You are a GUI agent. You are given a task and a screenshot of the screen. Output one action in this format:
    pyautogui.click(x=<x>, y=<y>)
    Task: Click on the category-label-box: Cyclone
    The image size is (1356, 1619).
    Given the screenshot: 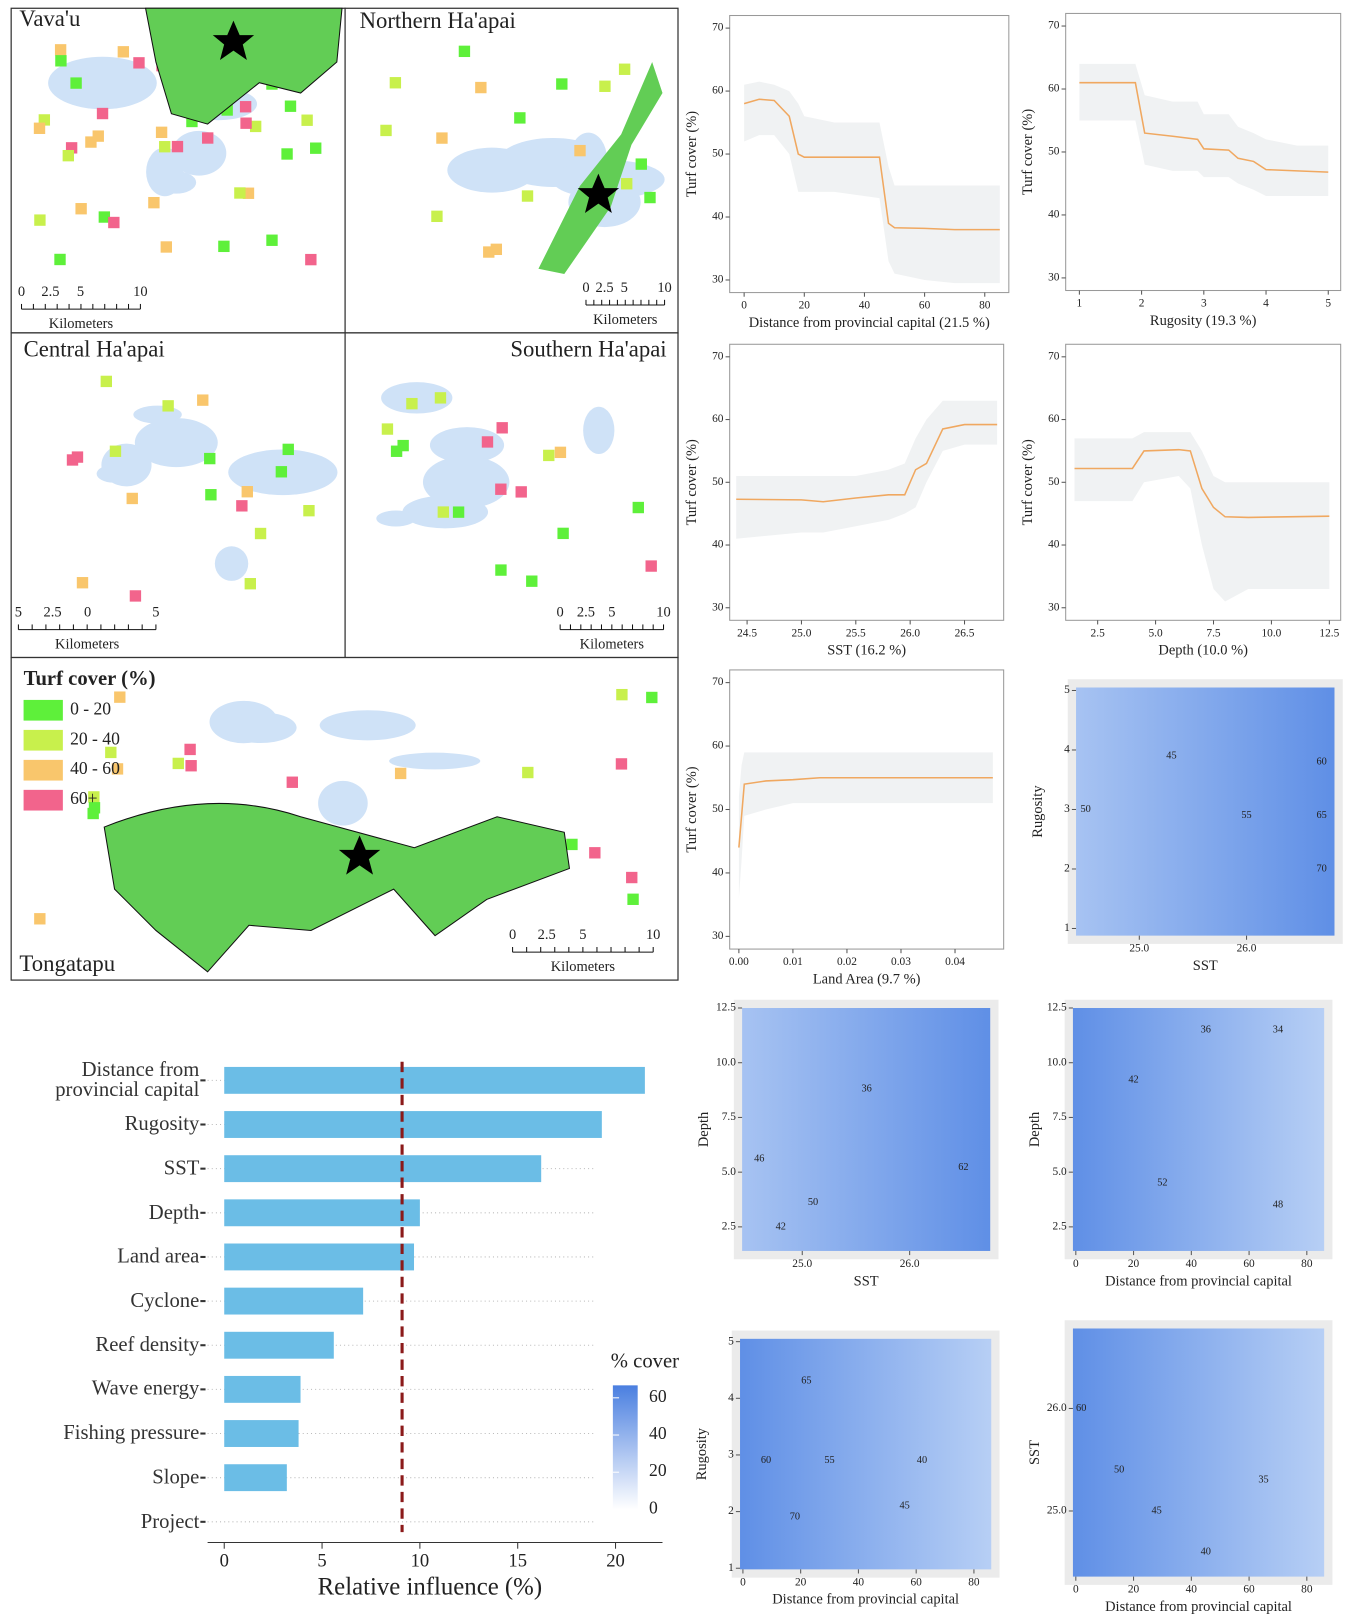 What is the action you would take?
    pyautogui.click(x=164, y=1300)
    